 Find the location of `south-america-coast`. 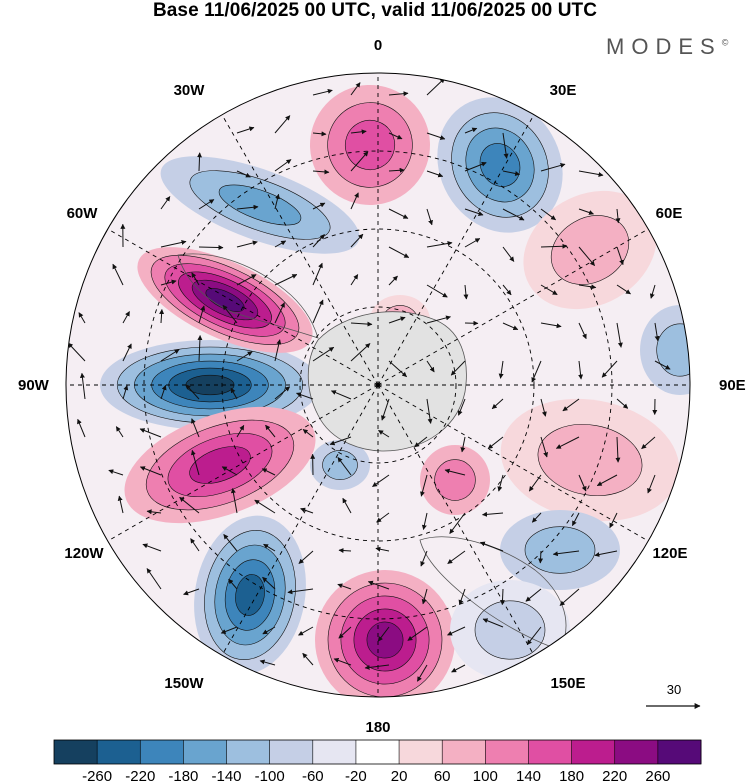

south-america-coast is located at coordinates (248, 296).